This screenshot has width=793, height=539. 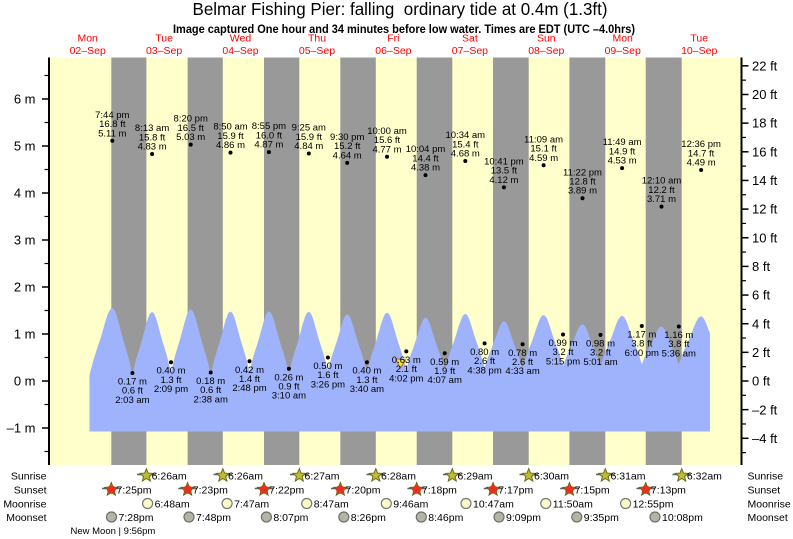 I want to click on svg-text: 4.77 m, so click(x=386, y=149).